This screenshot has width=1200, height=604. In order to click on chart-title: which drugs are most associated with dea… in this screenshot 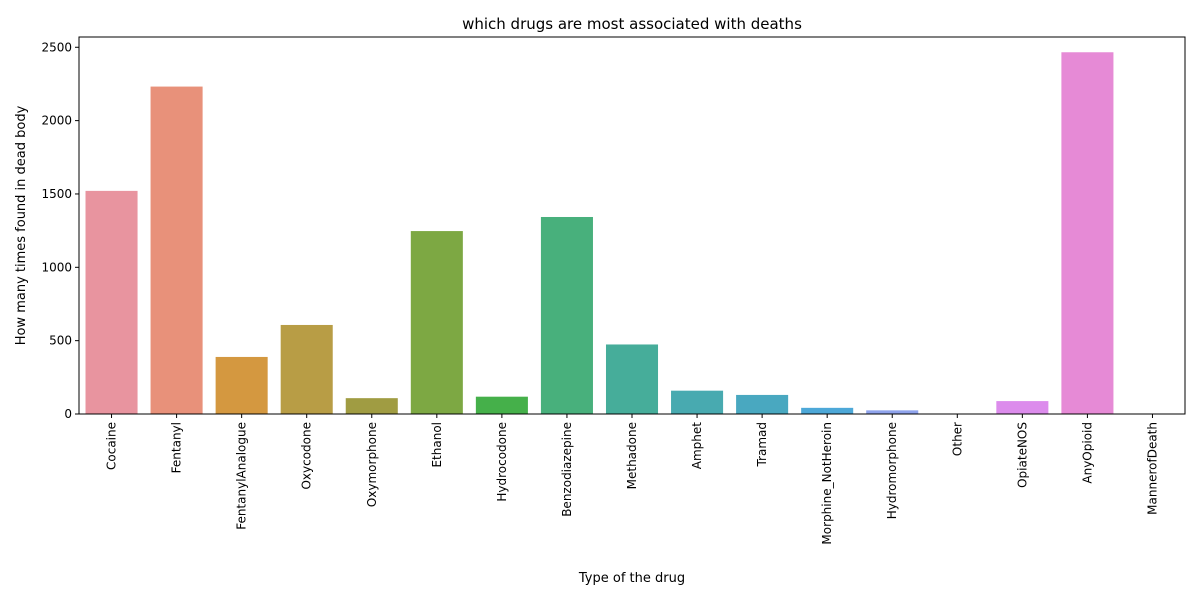, I will do `click(632, 24)`.